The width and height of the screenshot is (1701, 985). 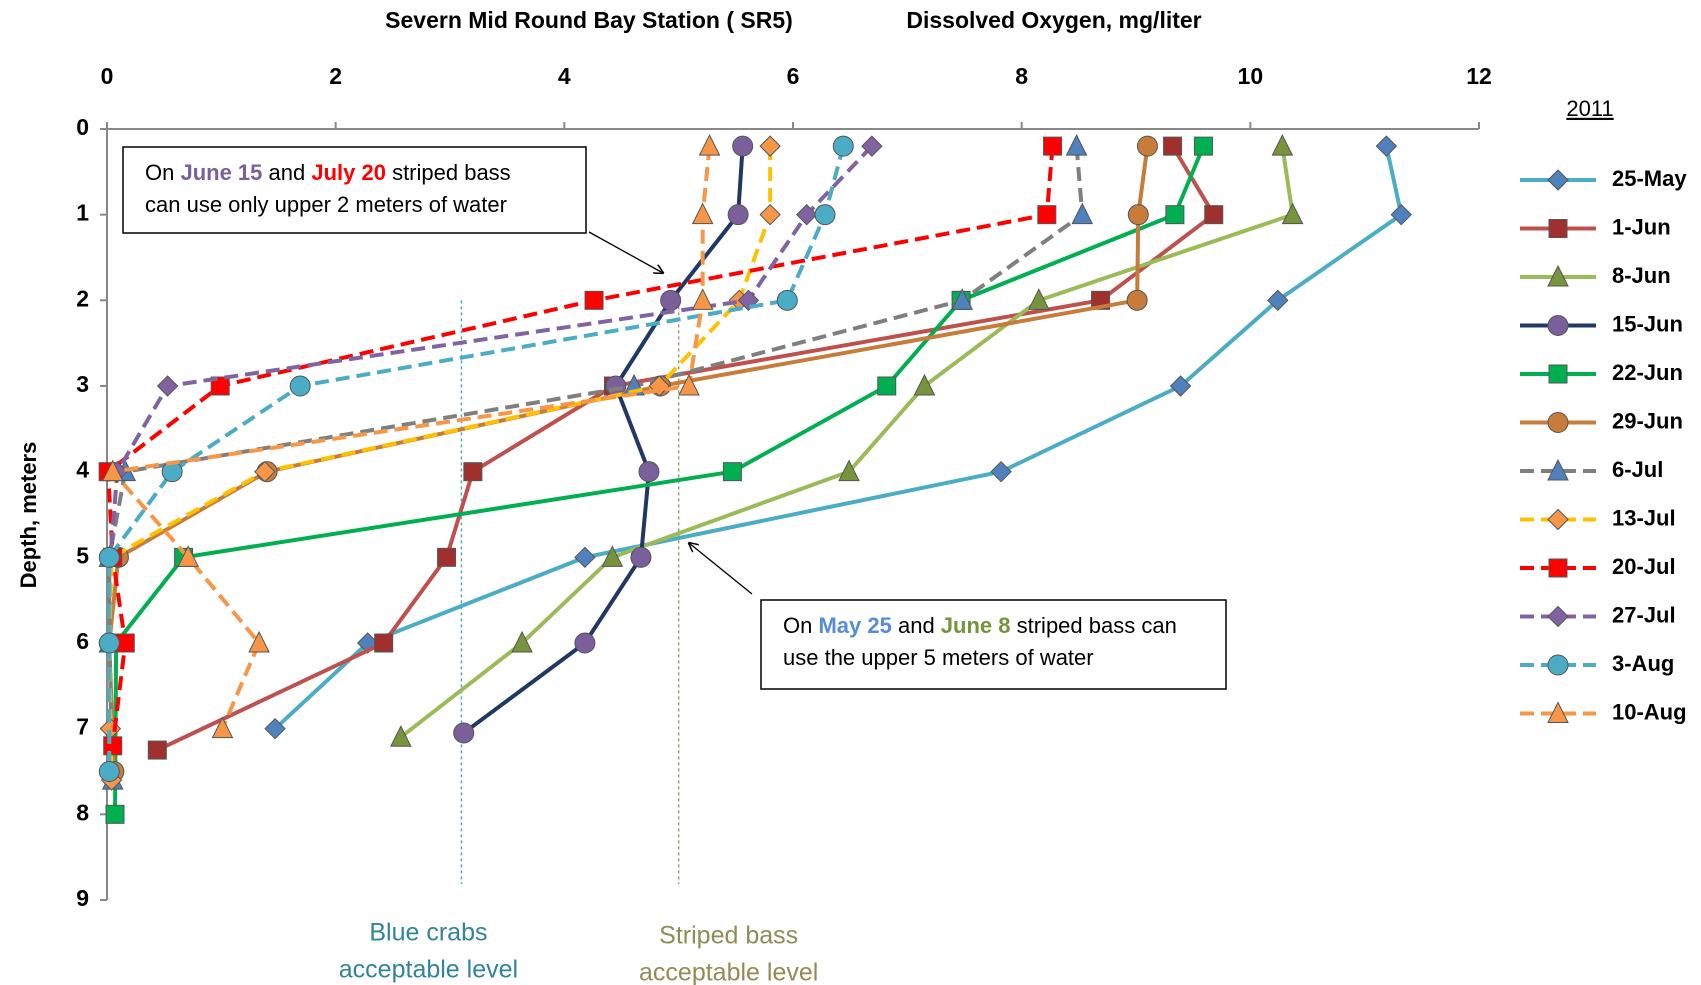 I want to click on x-tick-label: 0, so click(x=107, y=76).